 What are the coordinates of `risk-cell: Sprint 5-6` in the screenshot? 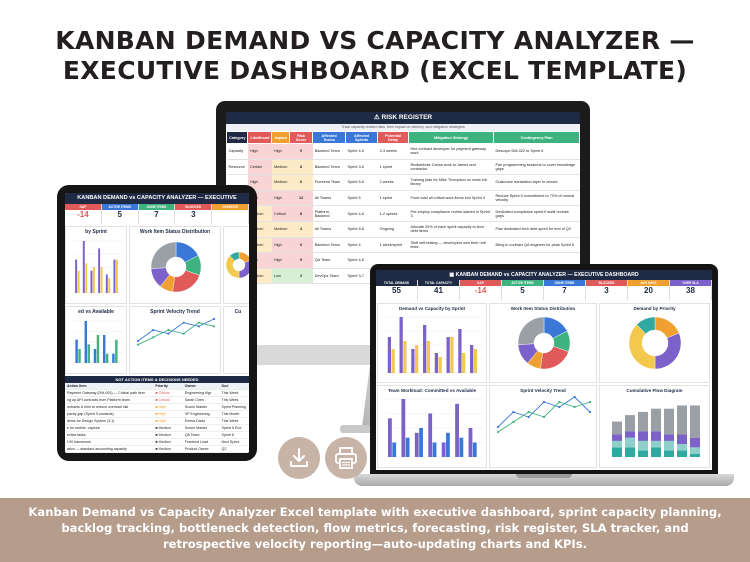 It's located at (361, 182).